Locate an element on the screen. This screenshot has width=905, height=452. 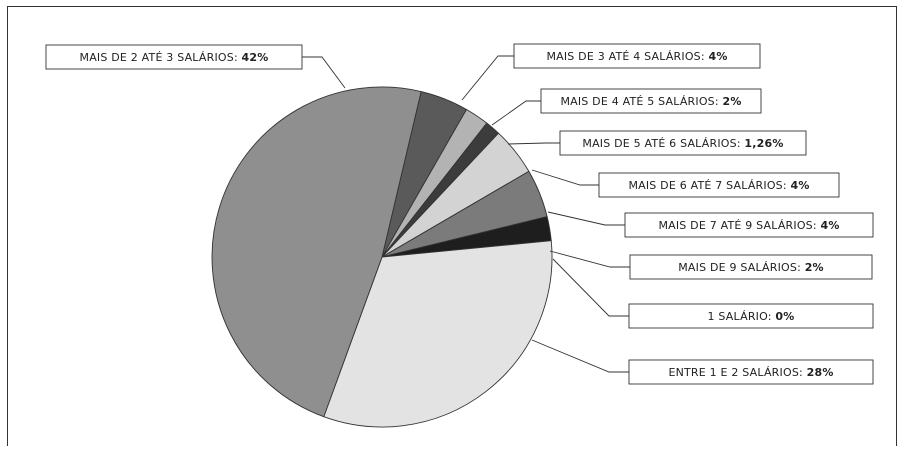
slice-label-value: 42% is located at coordinates (255, 57).